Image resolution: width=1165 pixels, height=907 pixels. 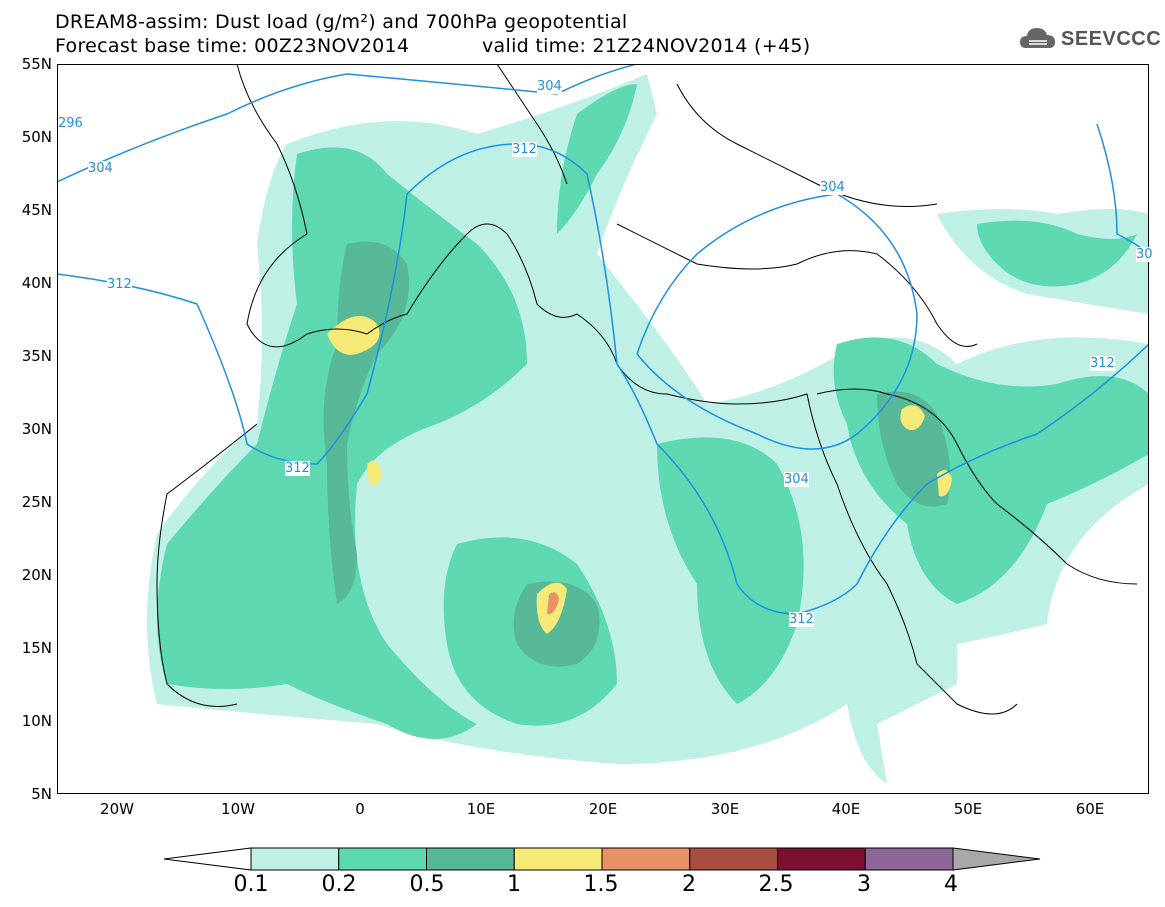 I want to click on seevccc-logo: SEEVCCC, so click(x=1089, y=39).